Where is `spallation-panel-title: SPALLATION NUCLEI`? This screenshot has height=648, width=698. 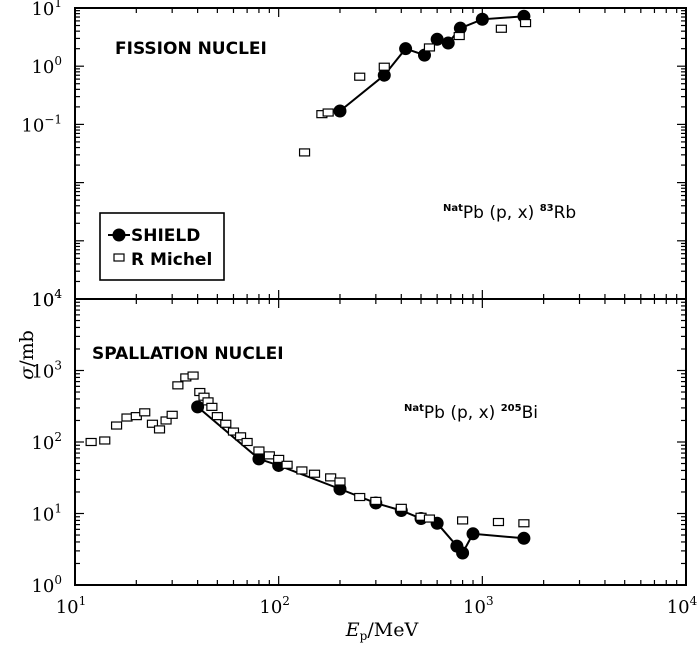 spallation-panel-title: SPALLATION NUCLEI is located at coordinates (188, 354).